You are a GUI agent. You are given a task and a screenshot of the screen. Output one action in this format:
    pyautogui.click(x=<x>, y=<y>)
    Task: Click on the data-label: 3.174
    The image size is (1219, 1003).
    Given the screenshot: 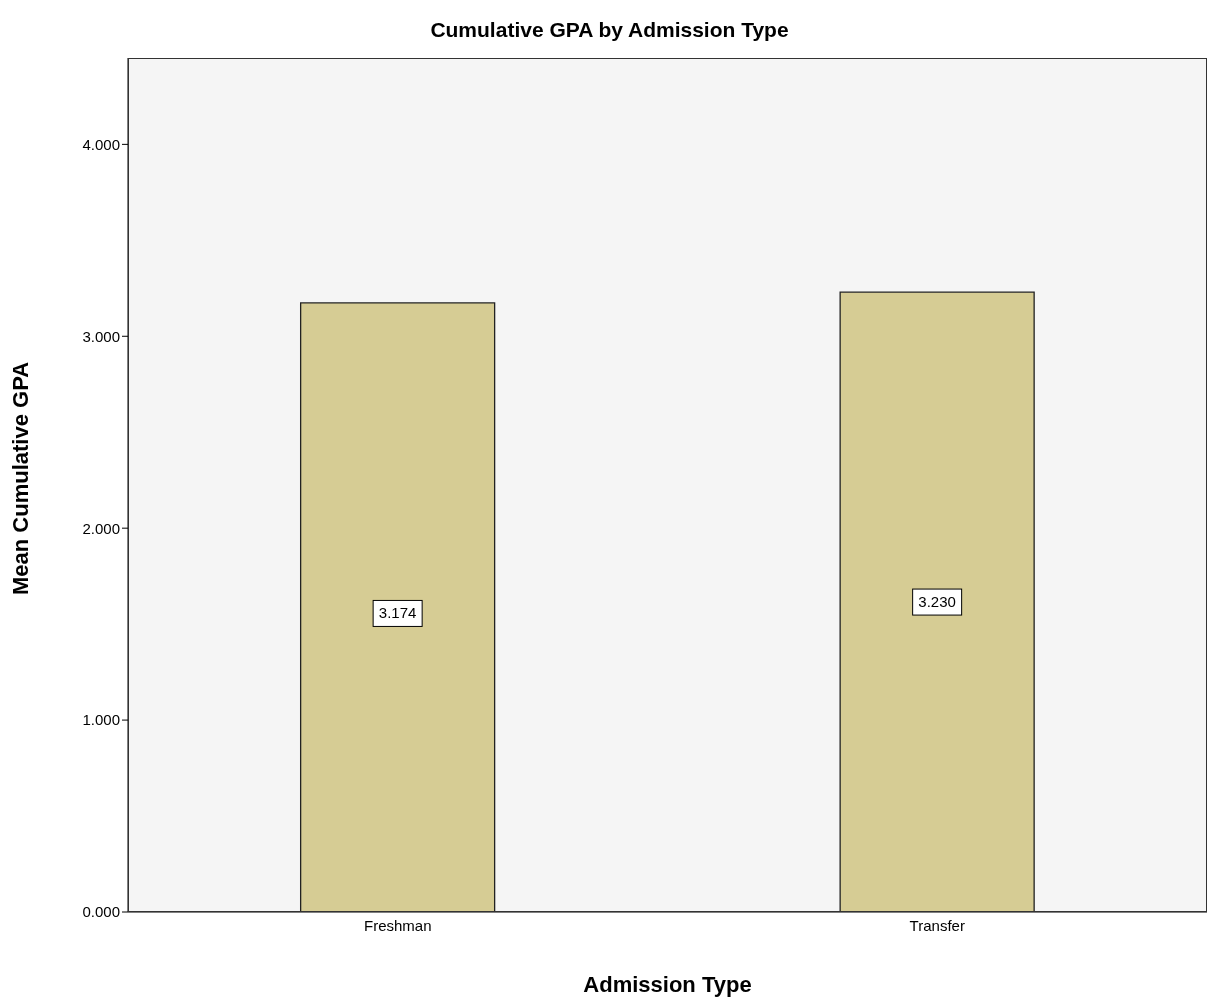 What is the action you would take?
    pyautogui.click(x=397, y=613)
    